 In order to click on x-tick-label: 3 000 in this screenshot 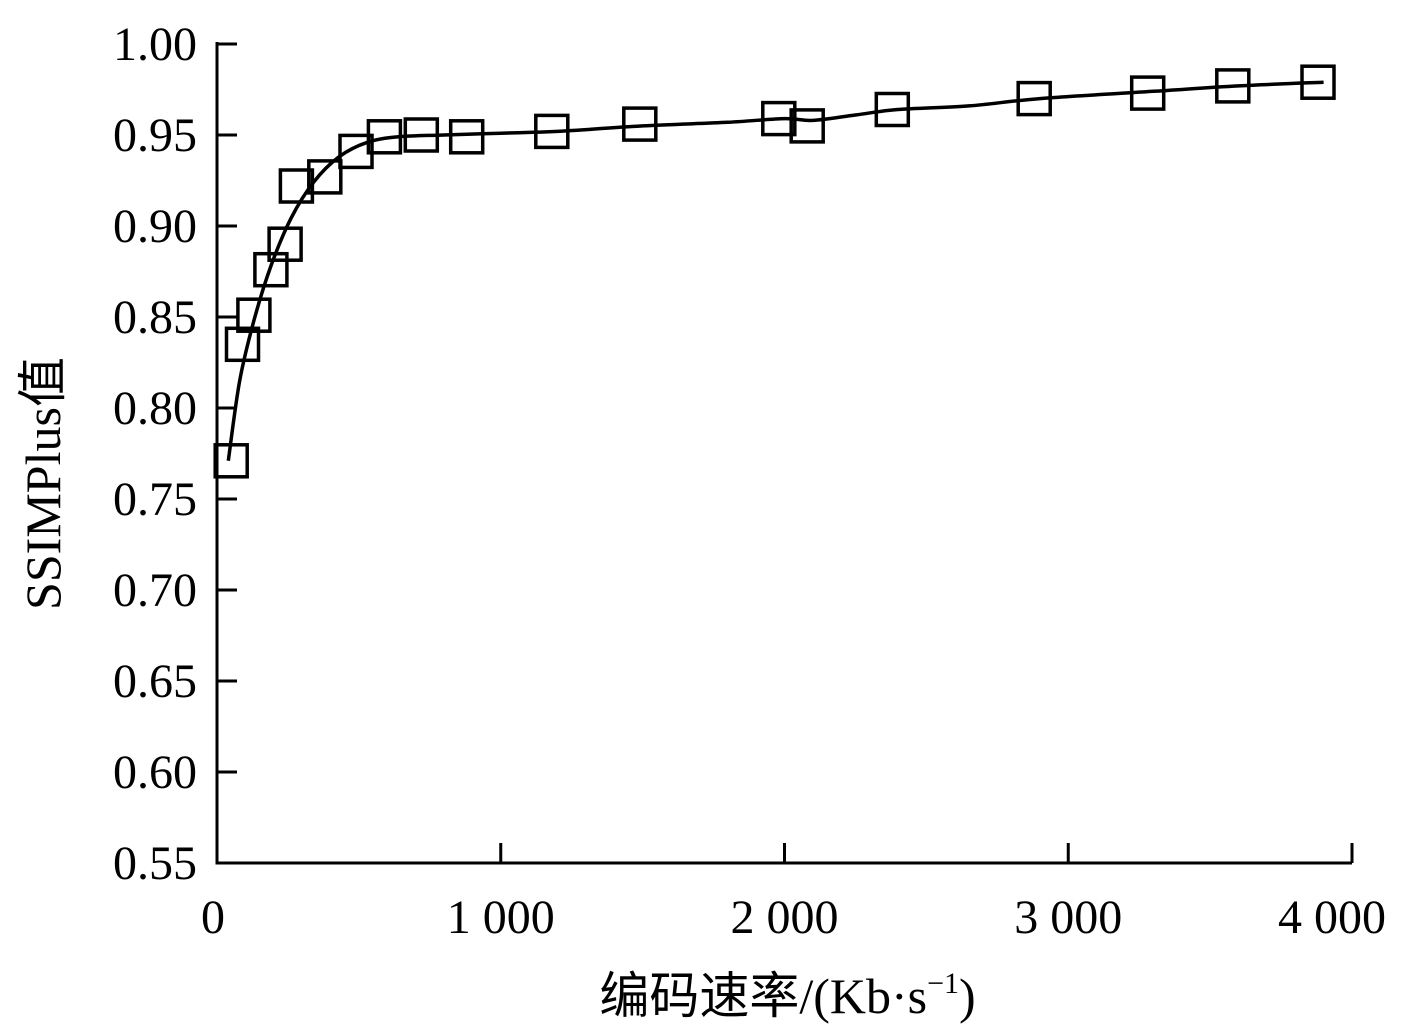, I will do `click(1068, 917)`.